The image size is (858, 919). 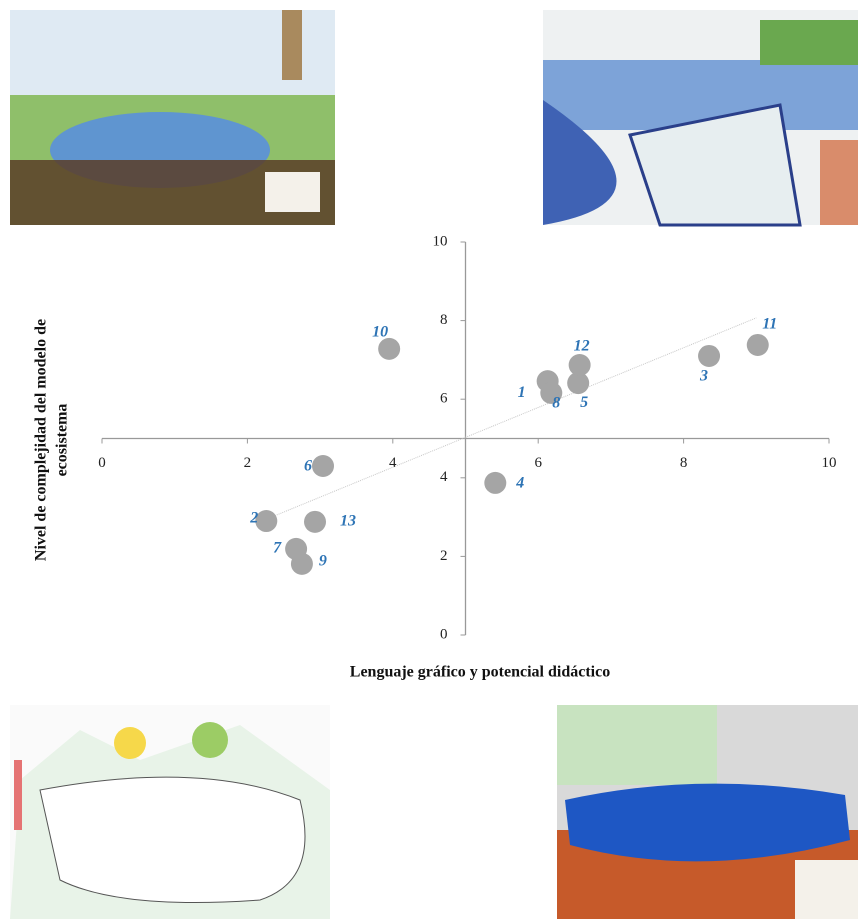 I want to click on illustration-bottom-right, so click(x=707, y=812).